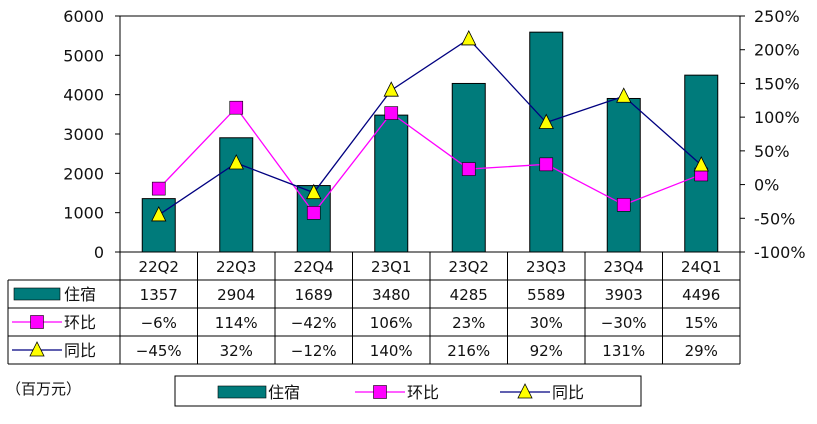 Image resolution: width=817 pixels, height=424 pixels. What do you see at coordinates (469, 38) in the screenshot?
I see `point-同比-23Q2` at bounding box center [469, 38].